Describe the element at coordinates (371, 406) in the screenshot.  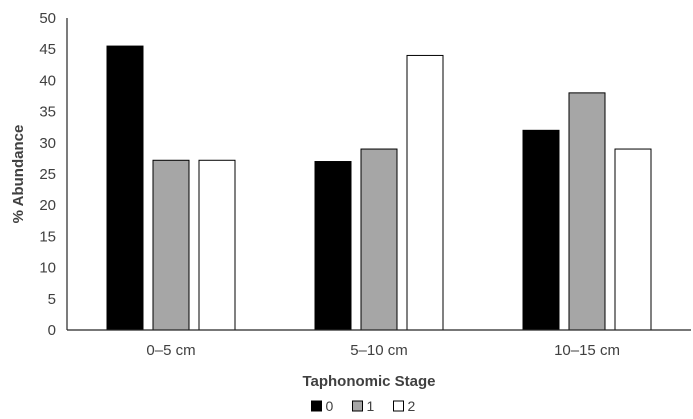
I see `legend-label-1: 1` at that location.